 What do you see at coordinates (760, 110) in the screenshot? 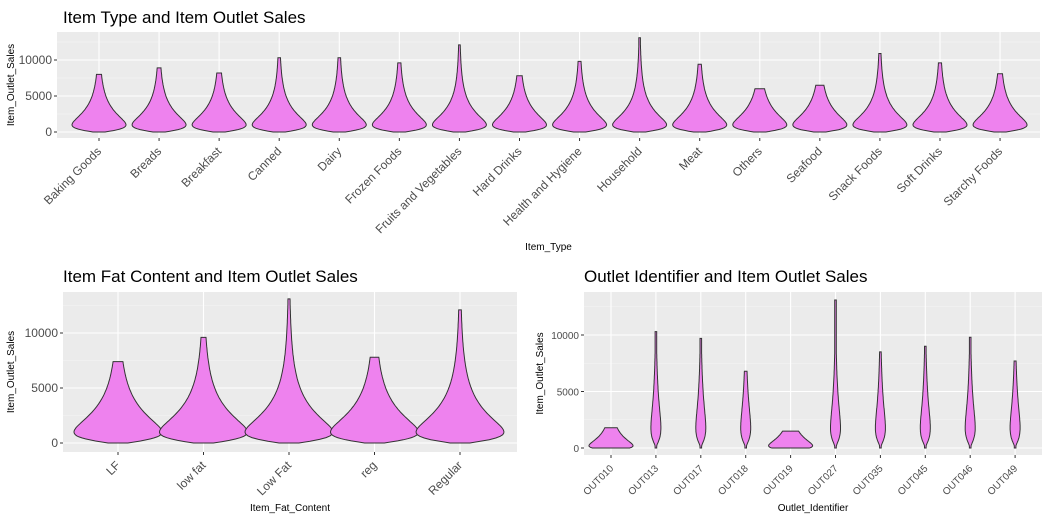
I see `violin-others` at bounding box center [760, 110].